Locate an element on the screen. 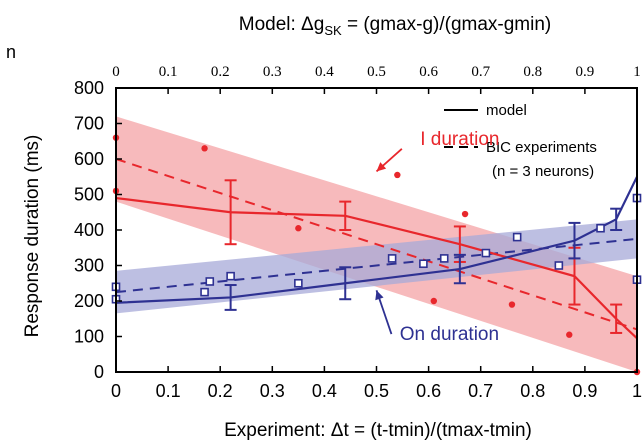 This screenshot has height=446, width=644. y-tick-label-2: 200 is located at coordinates (89, 301).